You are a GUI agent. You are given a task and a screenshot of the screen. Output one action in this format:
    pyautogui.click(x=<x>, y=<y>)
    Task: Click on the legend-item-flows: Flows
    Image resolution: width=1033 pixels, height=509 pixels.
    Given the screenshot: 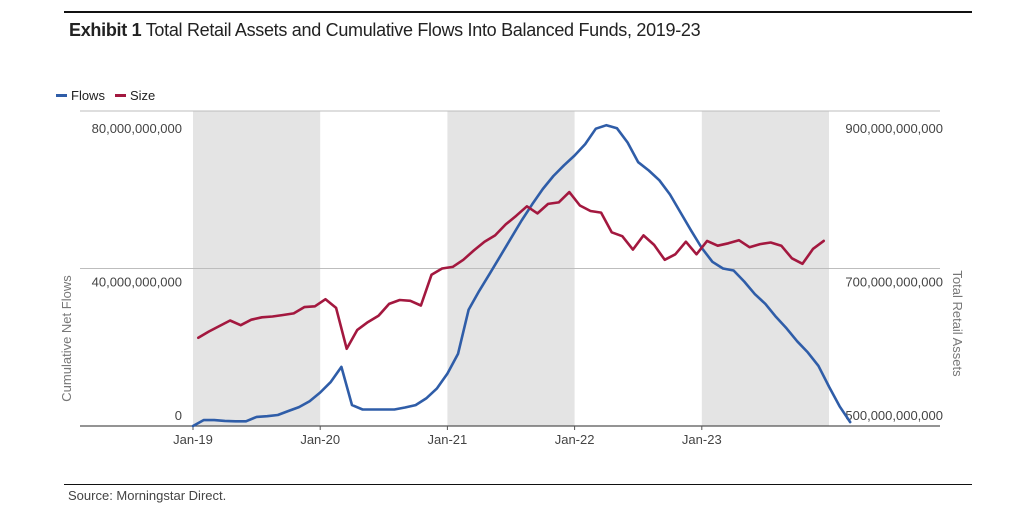 What is the action you would take?
    pyautogui.click(x=80, y=95)
    